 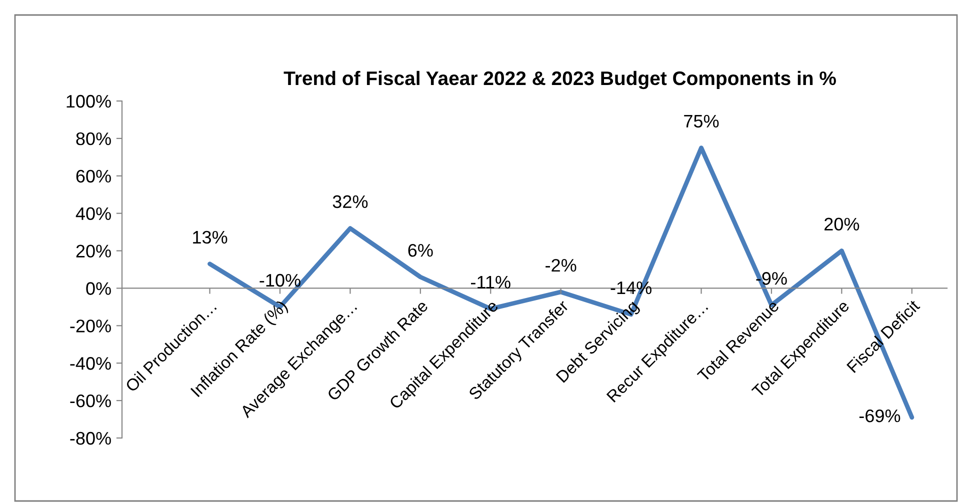 I want to click on y-tick-label: -80%, so click(x=90, y=438).